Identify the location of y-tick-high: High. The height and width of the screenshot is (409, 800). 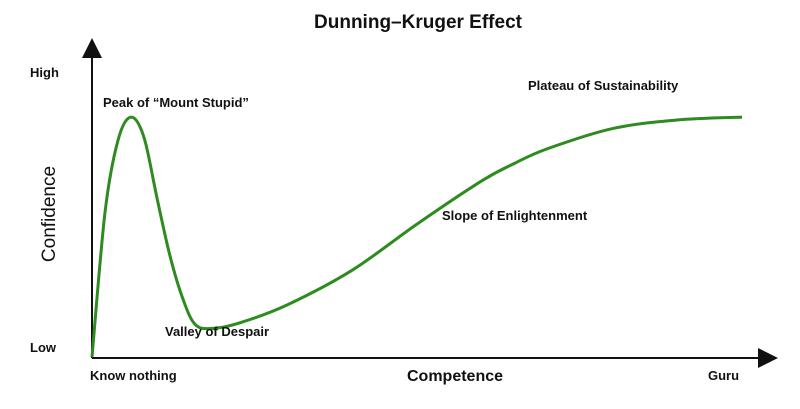
(44, 72).